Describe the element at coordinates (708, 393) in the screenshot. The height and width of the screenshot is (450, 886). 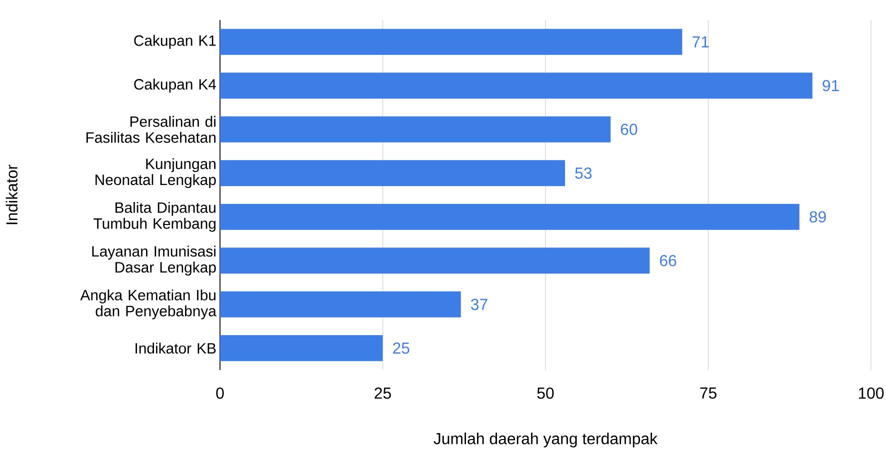
I see `x-tick-label: 75` at that location.